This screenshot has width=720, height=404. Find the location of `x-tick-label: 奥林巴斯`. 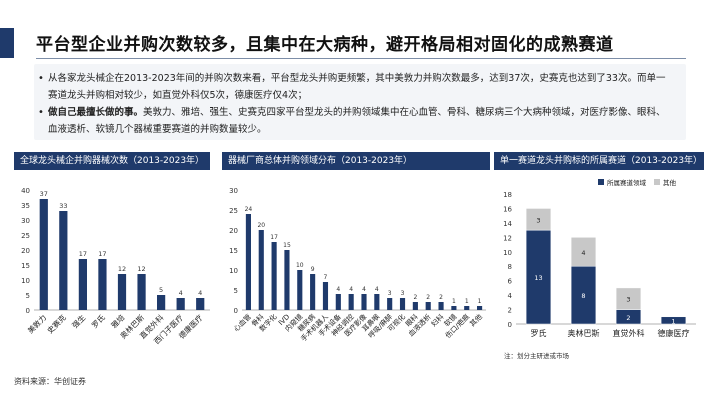

x-tick-label: 奥林巴斯 is located at coordinates (584, 333).